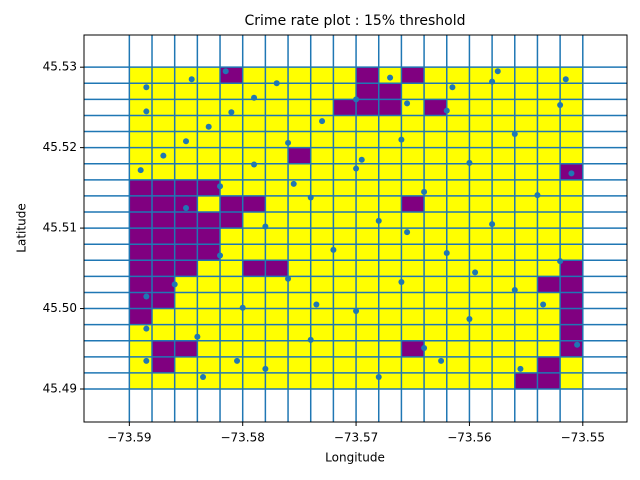  I want to click on x-tick-label: −73.56, so click(469, 438).